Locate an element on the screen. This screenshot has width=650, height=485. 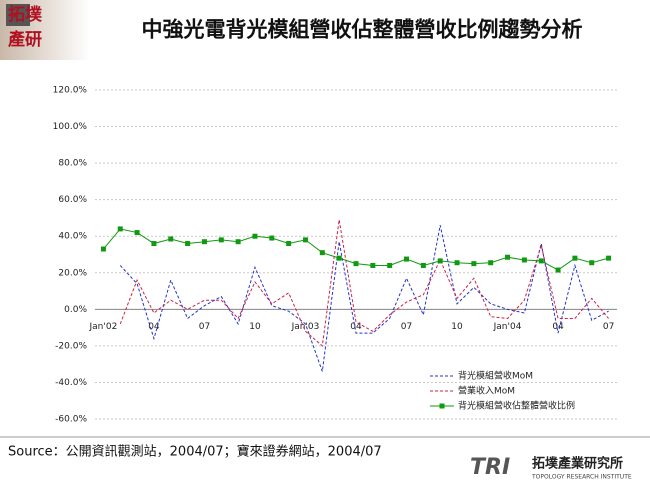
source: Source：公開資訊觀測站，2004/07；寶來證券網站，2004/07 is located at coordinates (195, 452).